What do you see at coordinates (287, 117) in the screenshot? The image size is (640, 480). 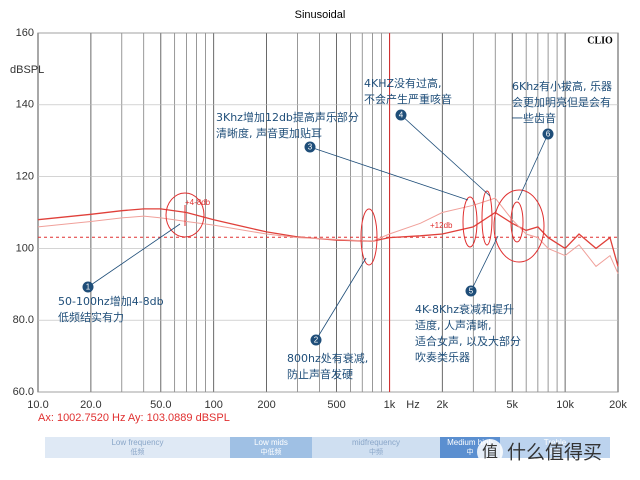 I see `annotation-text: 3Khz增加12db提高声乐部分` at bounding box center [287, 117].